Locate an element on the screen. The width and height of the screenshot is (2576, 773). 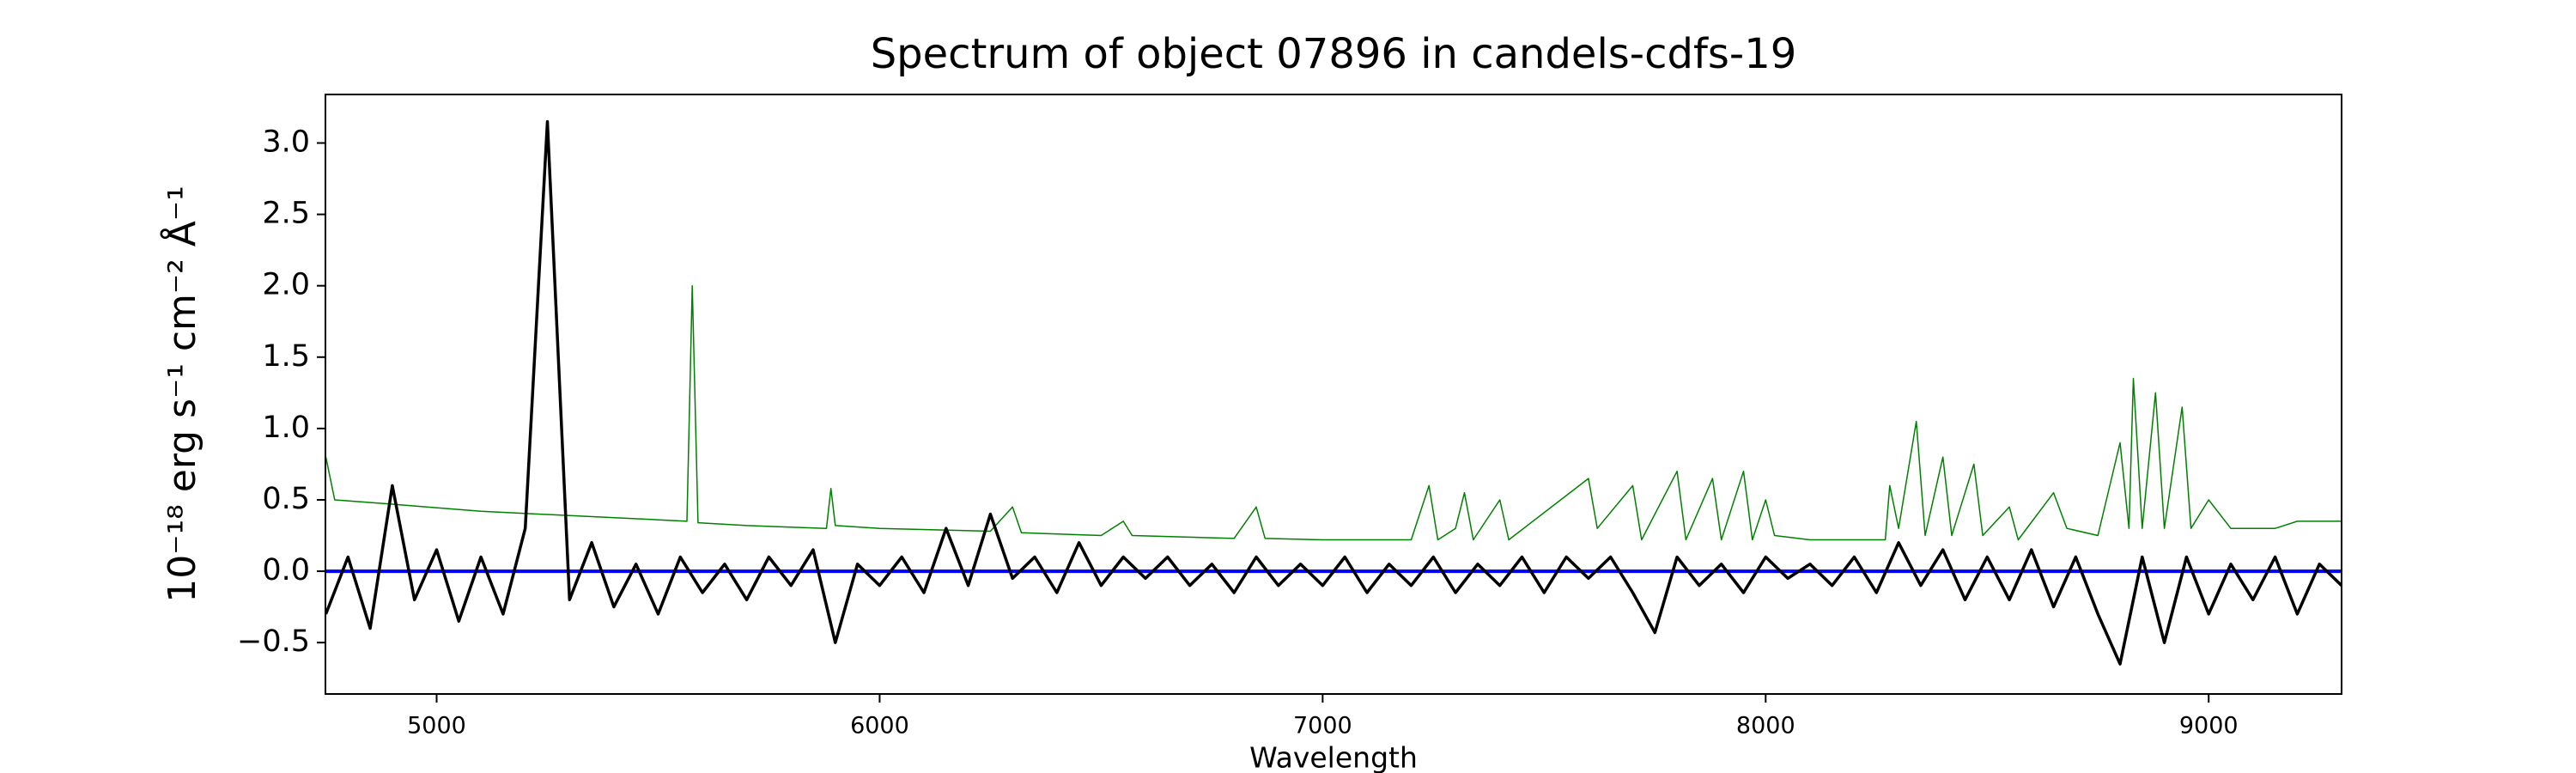
y-tick-label: 0.0 is located at coordinates (286, 570).